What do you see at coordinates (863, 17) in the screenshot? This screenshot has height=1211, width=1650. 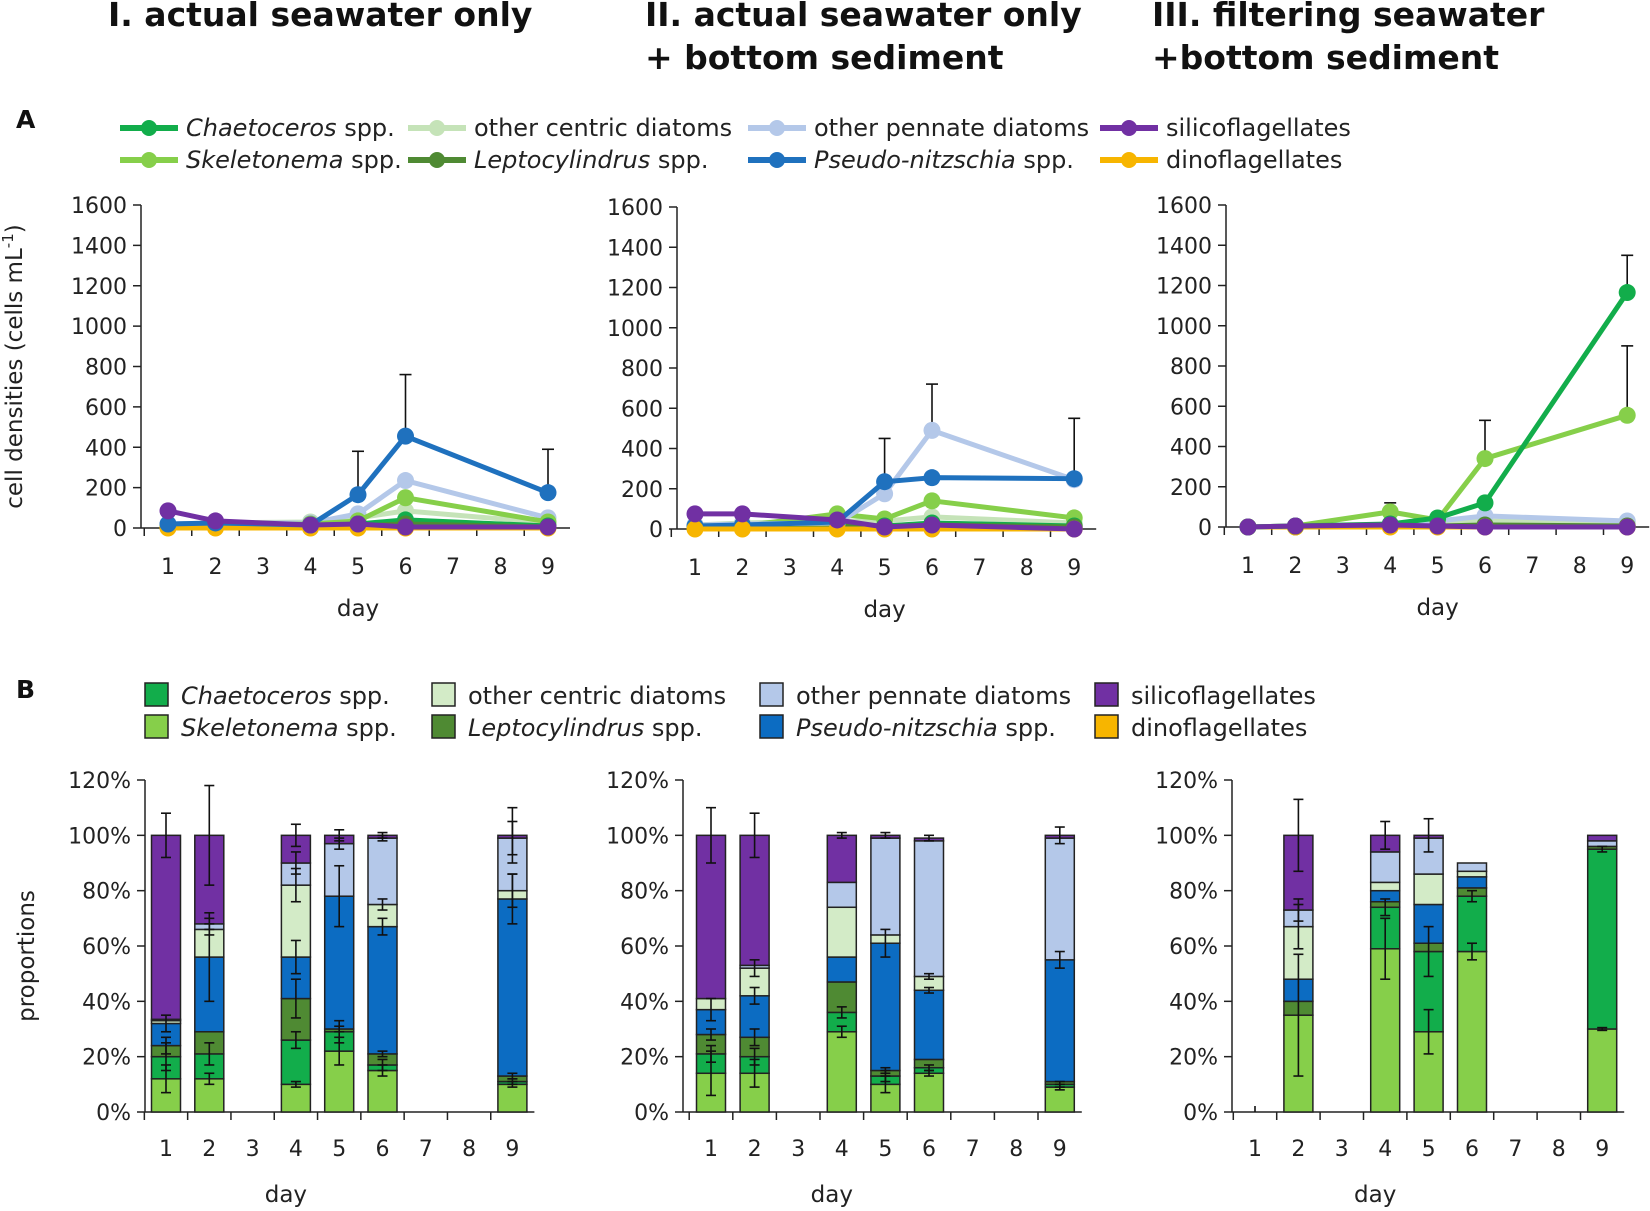 I see `column-title-2-line-1: II. actual seawater only` at bounding box center [863, 17].